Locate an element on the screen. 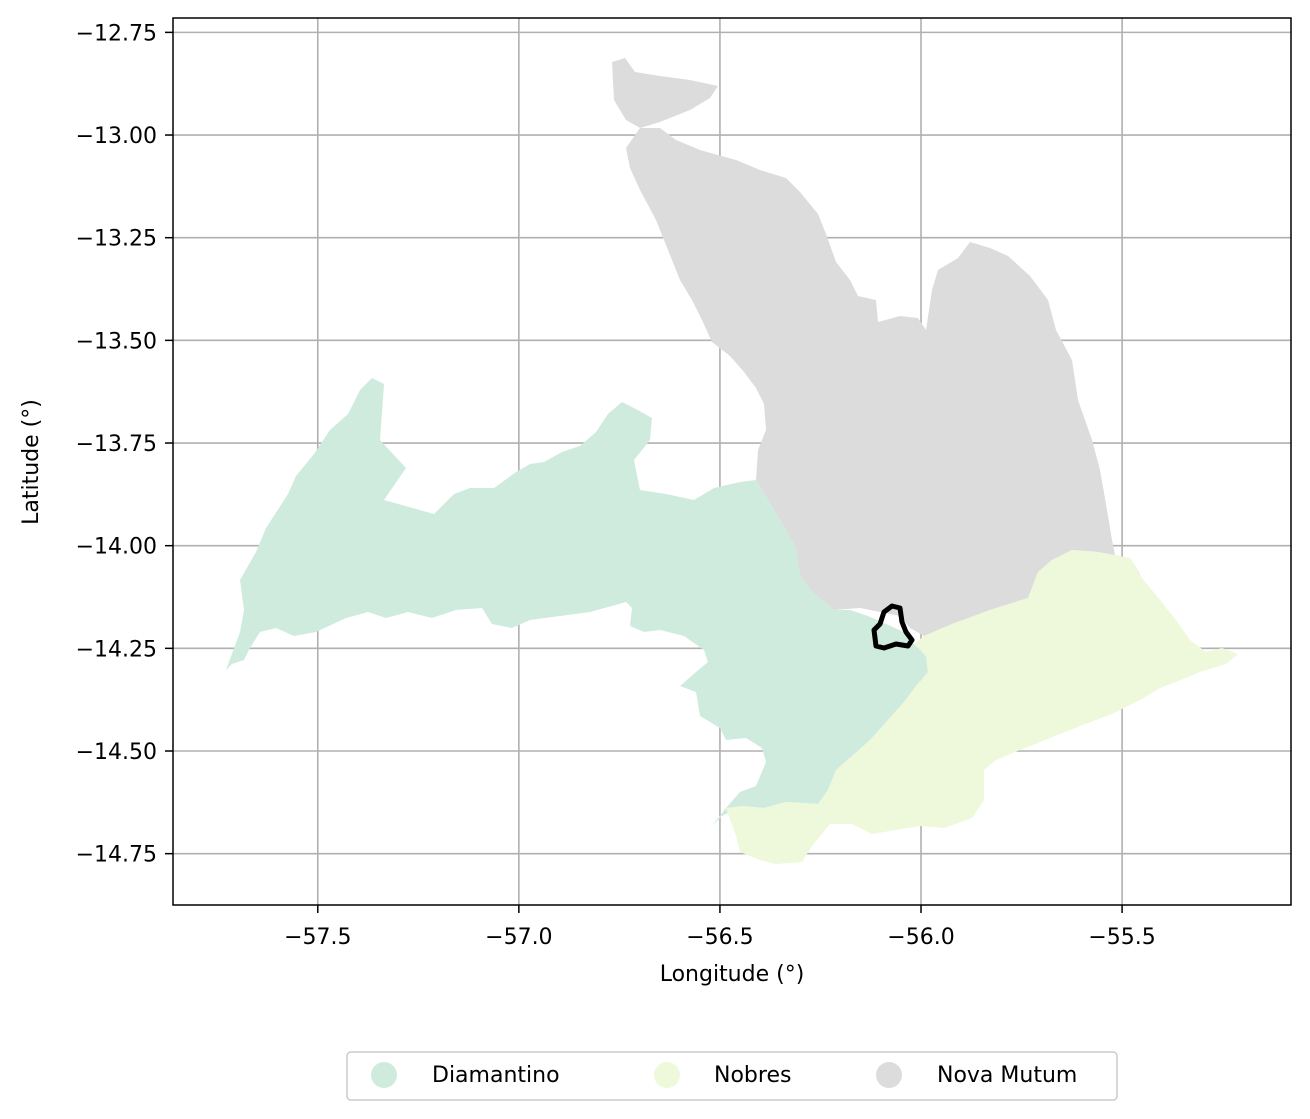 This screenshot has height=1119, width=1310. legend-marker-nobres is located at coordinates (667, 1075).